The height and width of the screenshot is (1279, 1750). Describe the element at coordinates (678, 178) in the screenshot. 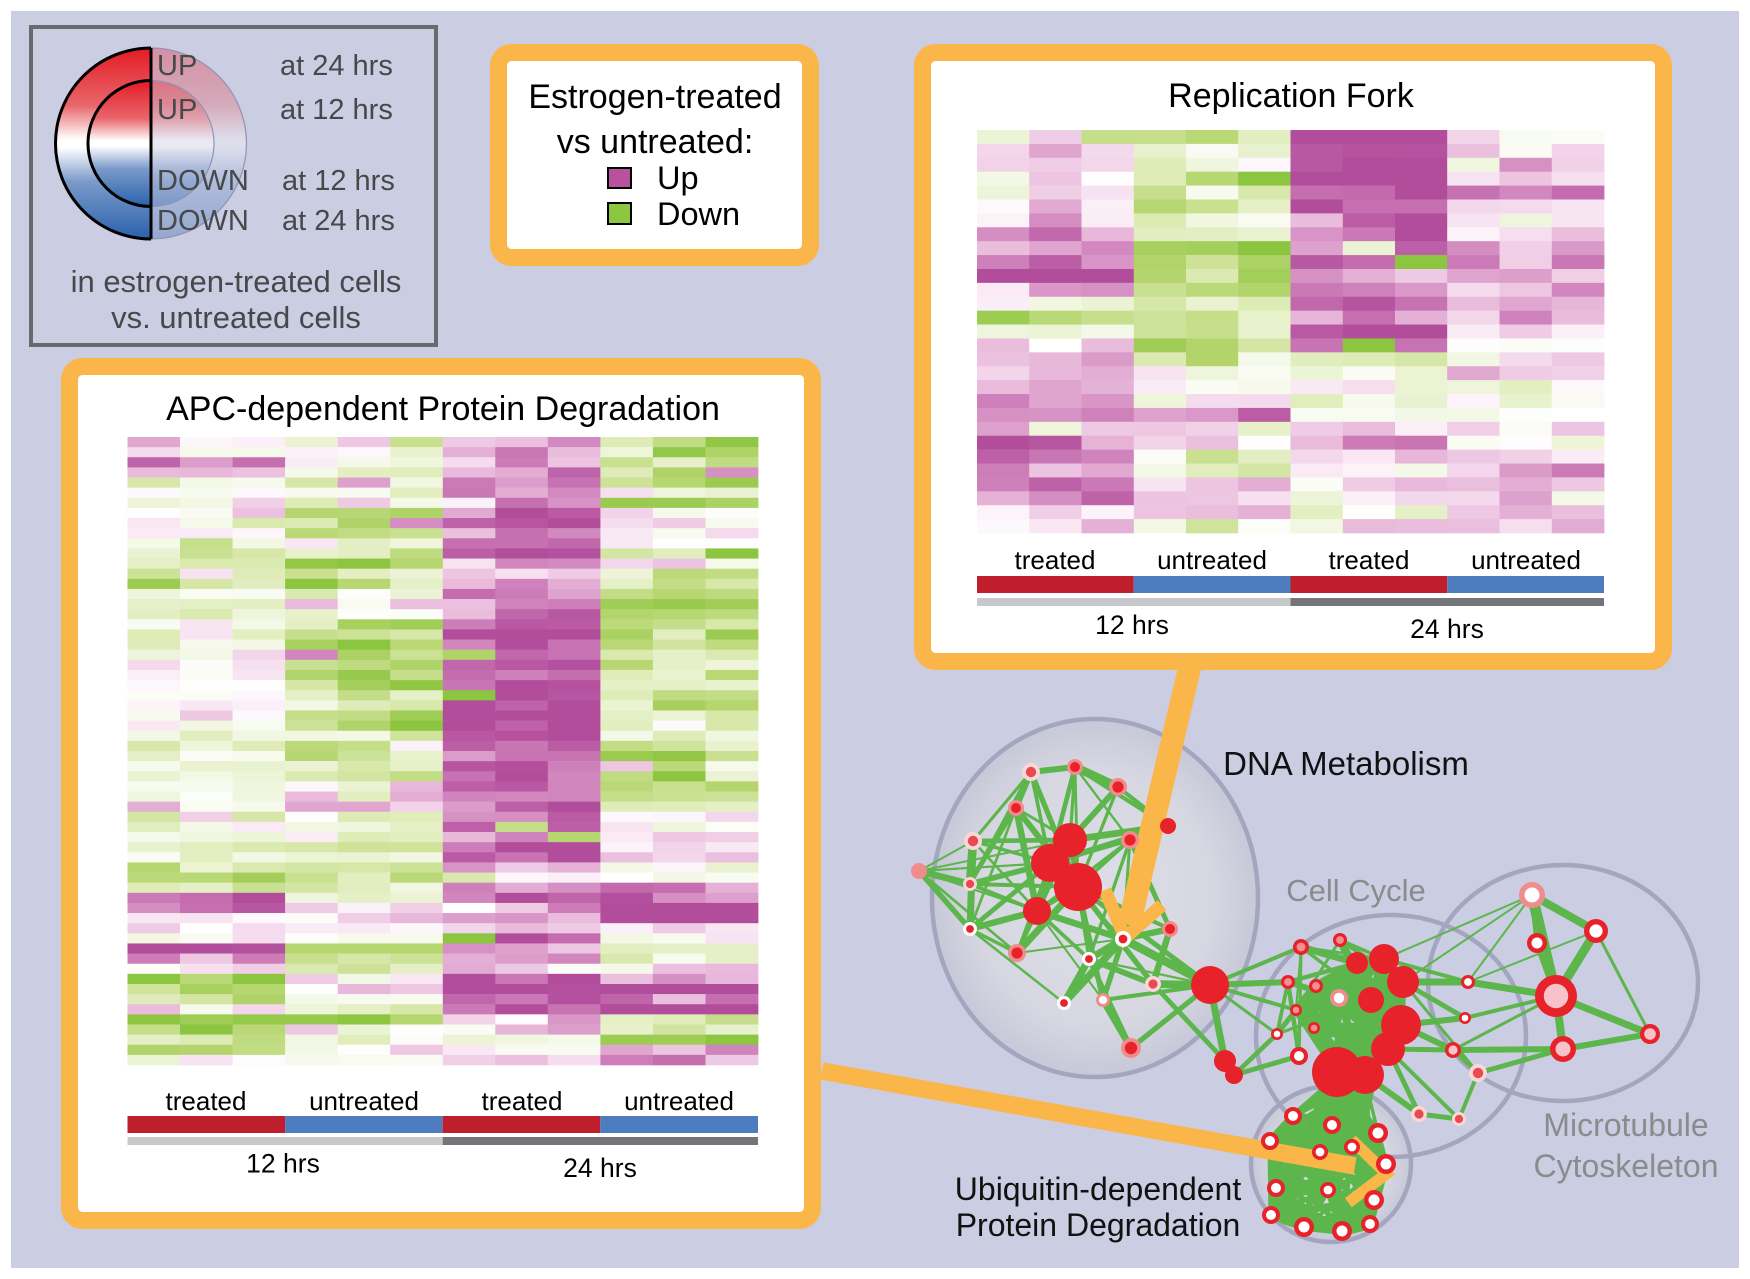

I see `svg-text: Up` at that location.